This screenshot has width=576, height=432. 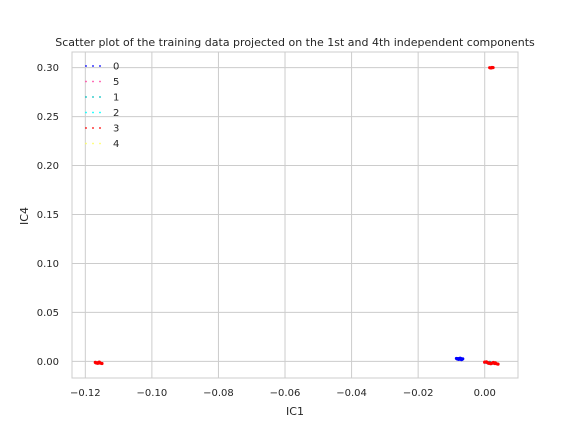 I want to click on legend-item: 0, so click(x=102, y=67).